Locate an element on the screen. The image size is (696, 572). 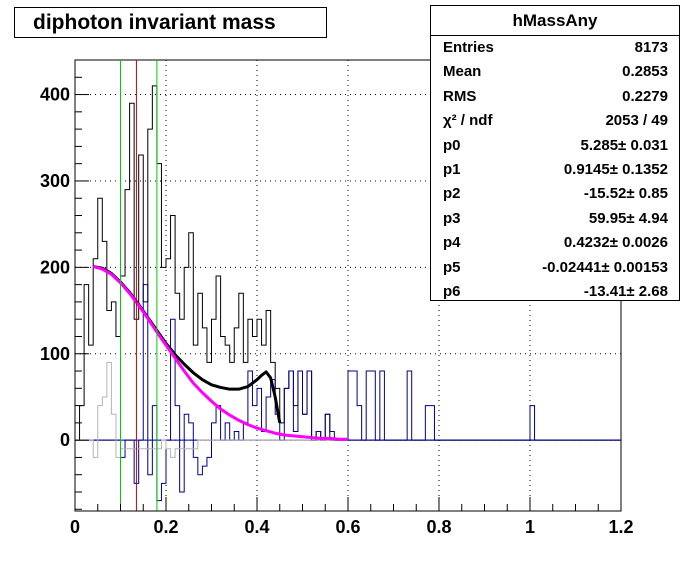
stats-box-title: hMassAny is located at coordinates (555, 21).